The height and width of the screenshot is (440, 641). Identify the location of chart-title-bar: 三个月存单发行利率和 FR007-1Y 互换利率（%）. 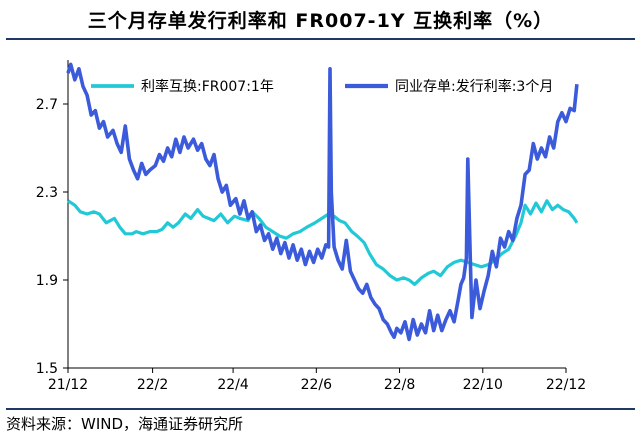
(320, 19).